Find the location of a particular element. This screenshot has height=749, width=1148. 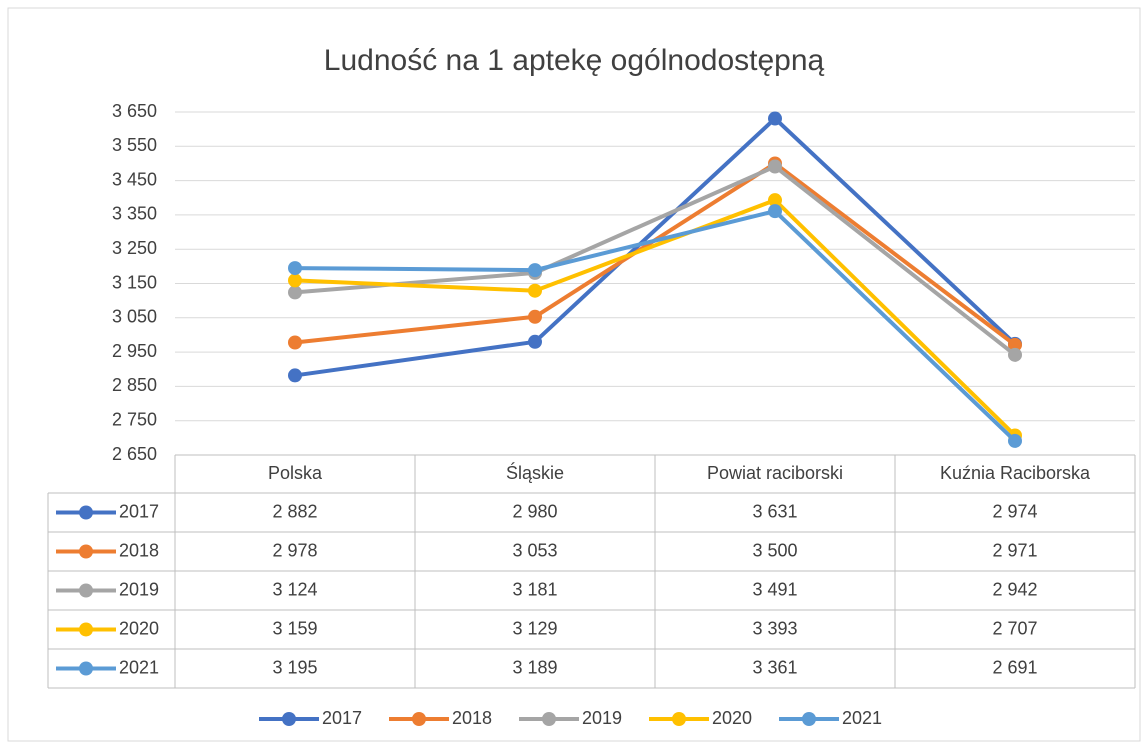

table-cell: 3 631 is located at coordinates (774, 511).